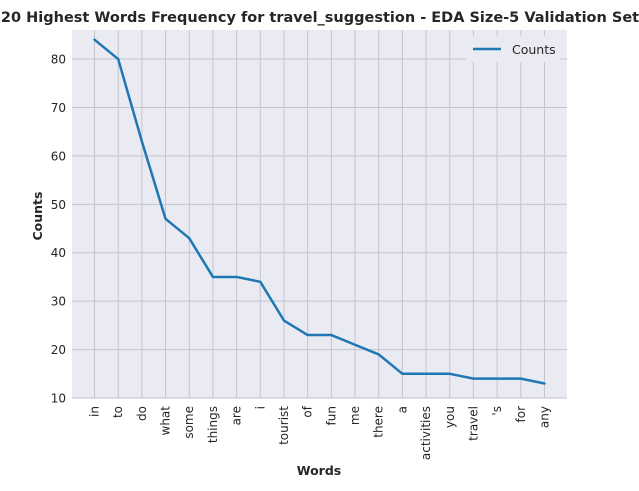 Image resolution: width=639 pixels, height=491 pixels. Describe the element at coordinates (58, 399) in the screenshot. I see `y-tick-label: 10` at that location.